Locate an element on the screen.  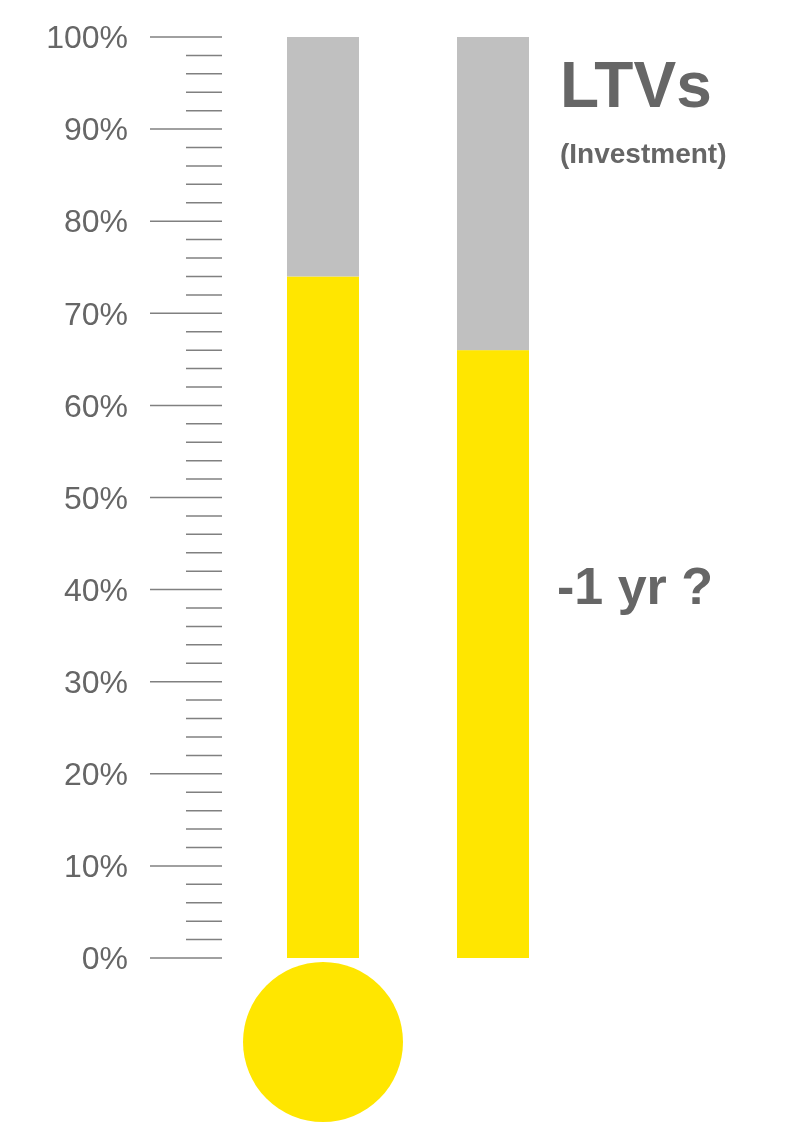
text: (Investment) is located at coordinates (643, 153).